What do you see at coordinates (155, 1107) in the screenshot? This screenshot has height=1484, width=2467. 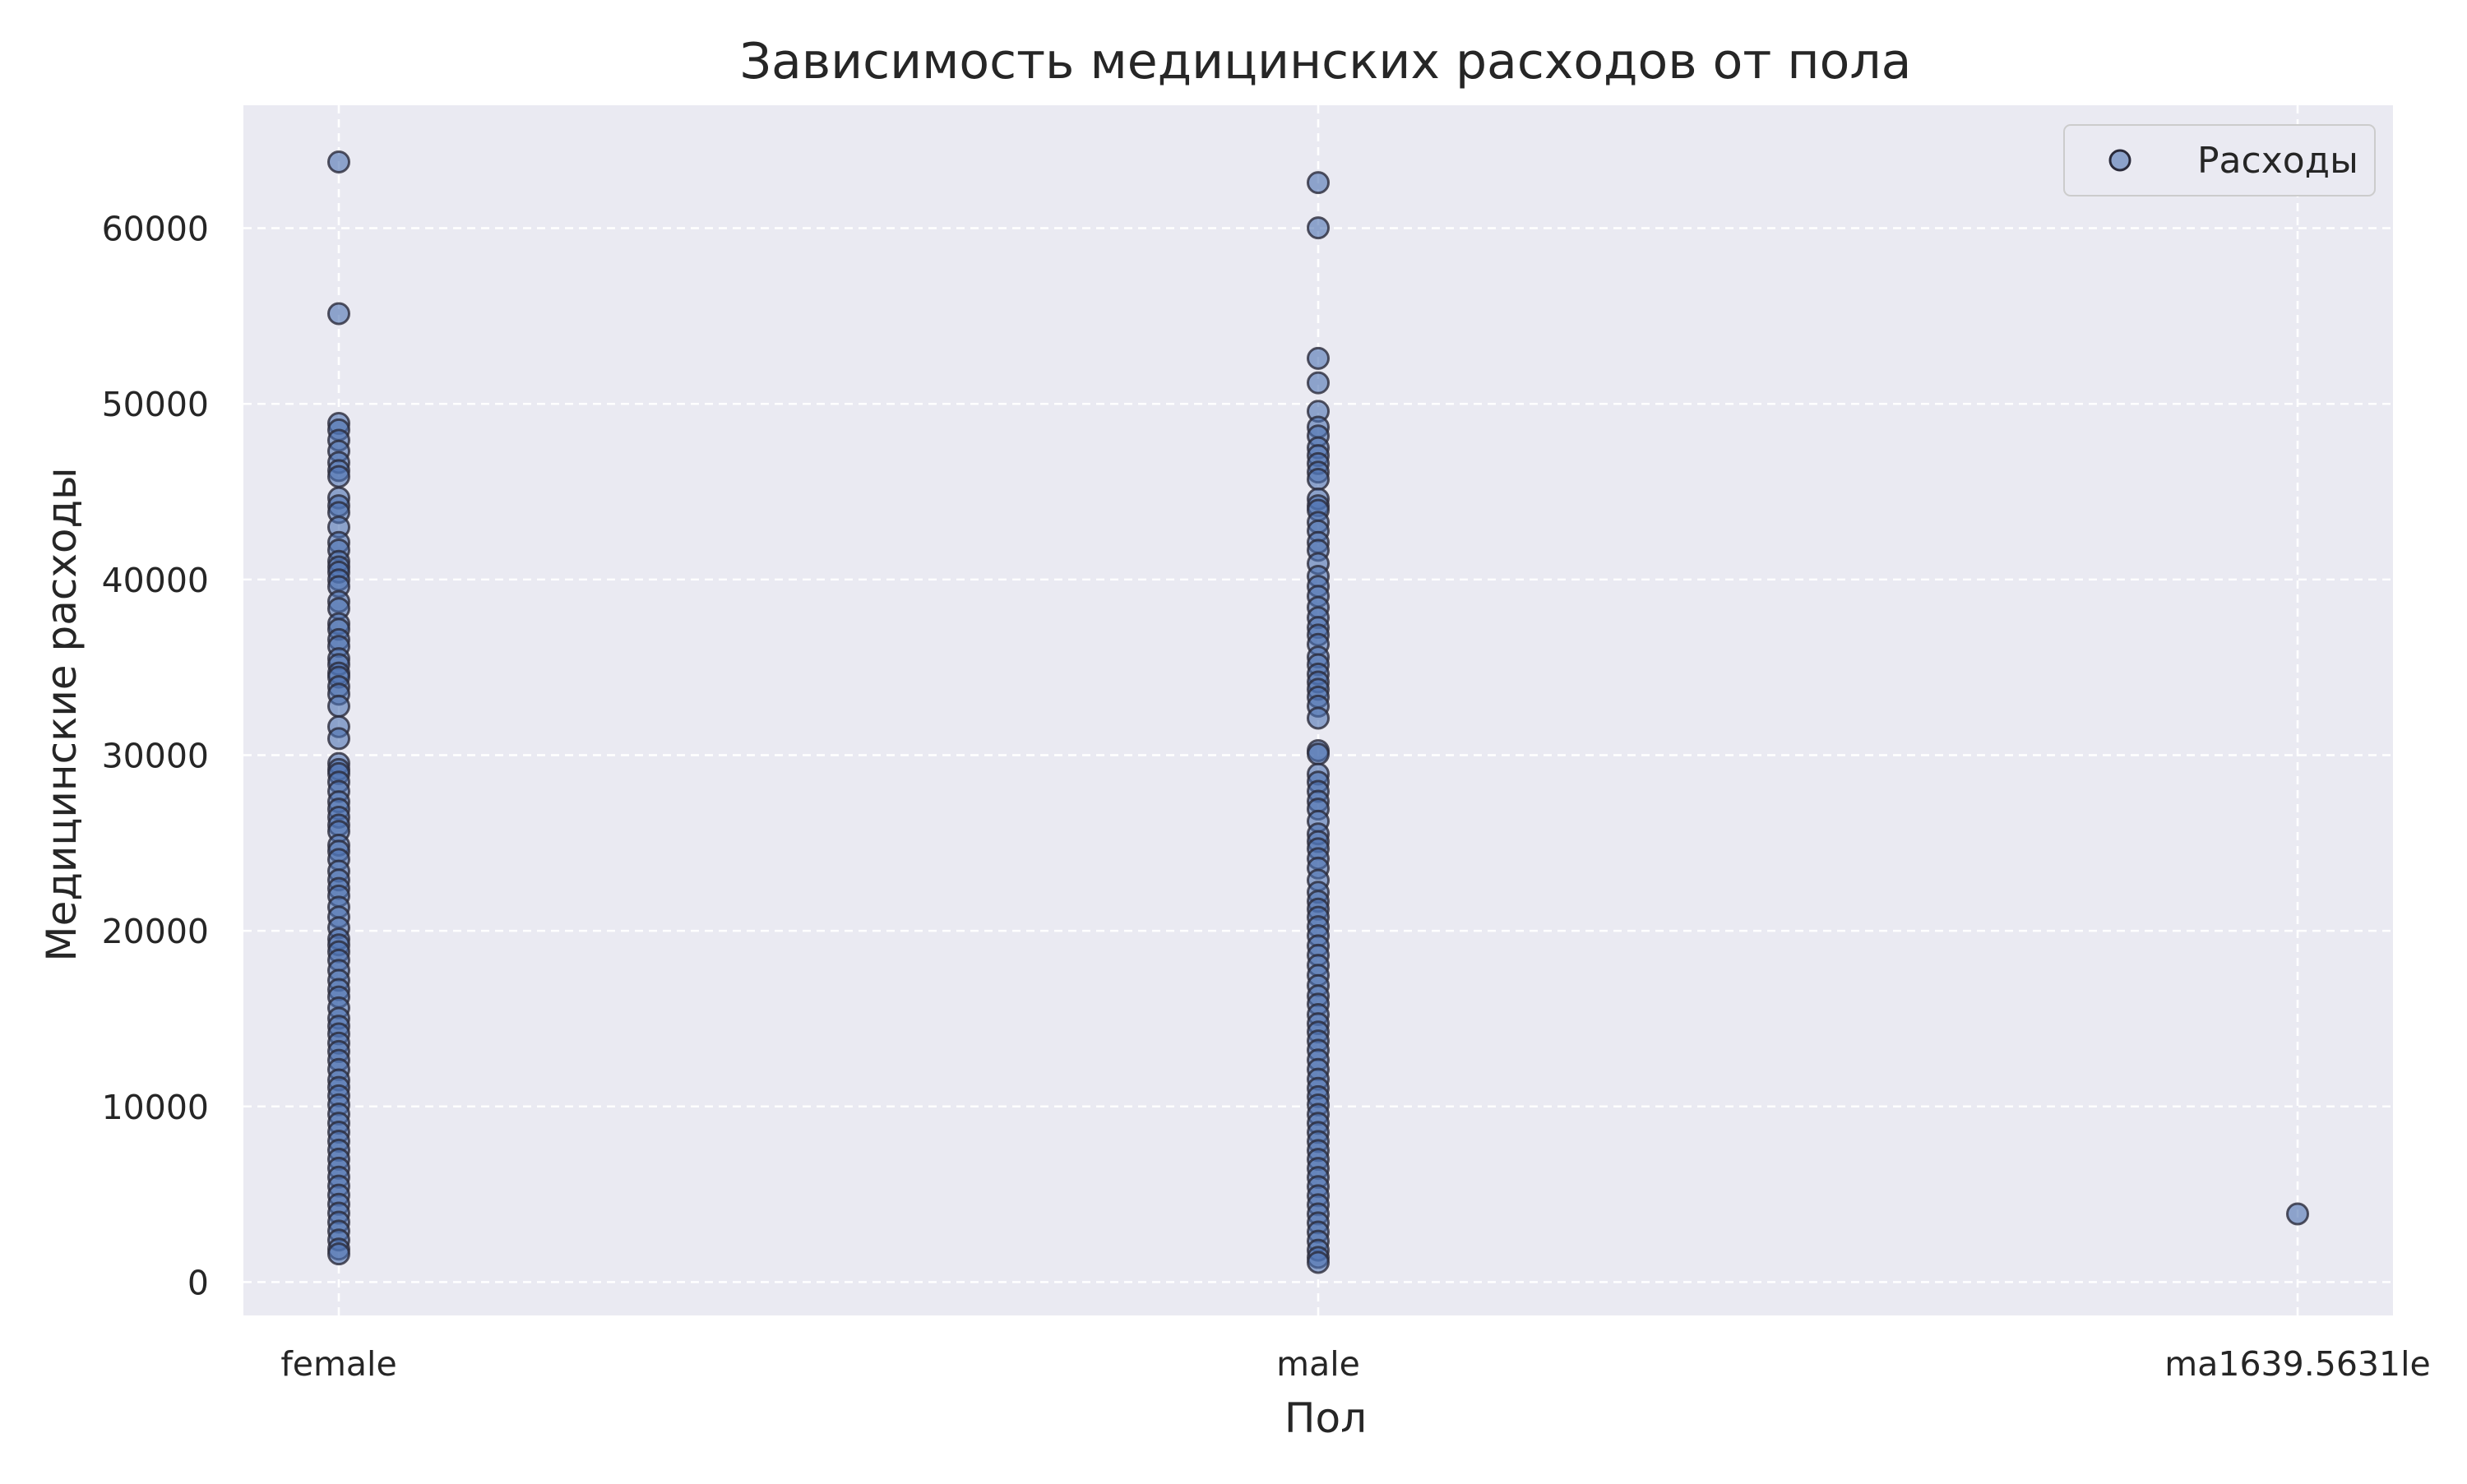 I see `y-tick-label: 10000` at bounding box center [155, 1107].